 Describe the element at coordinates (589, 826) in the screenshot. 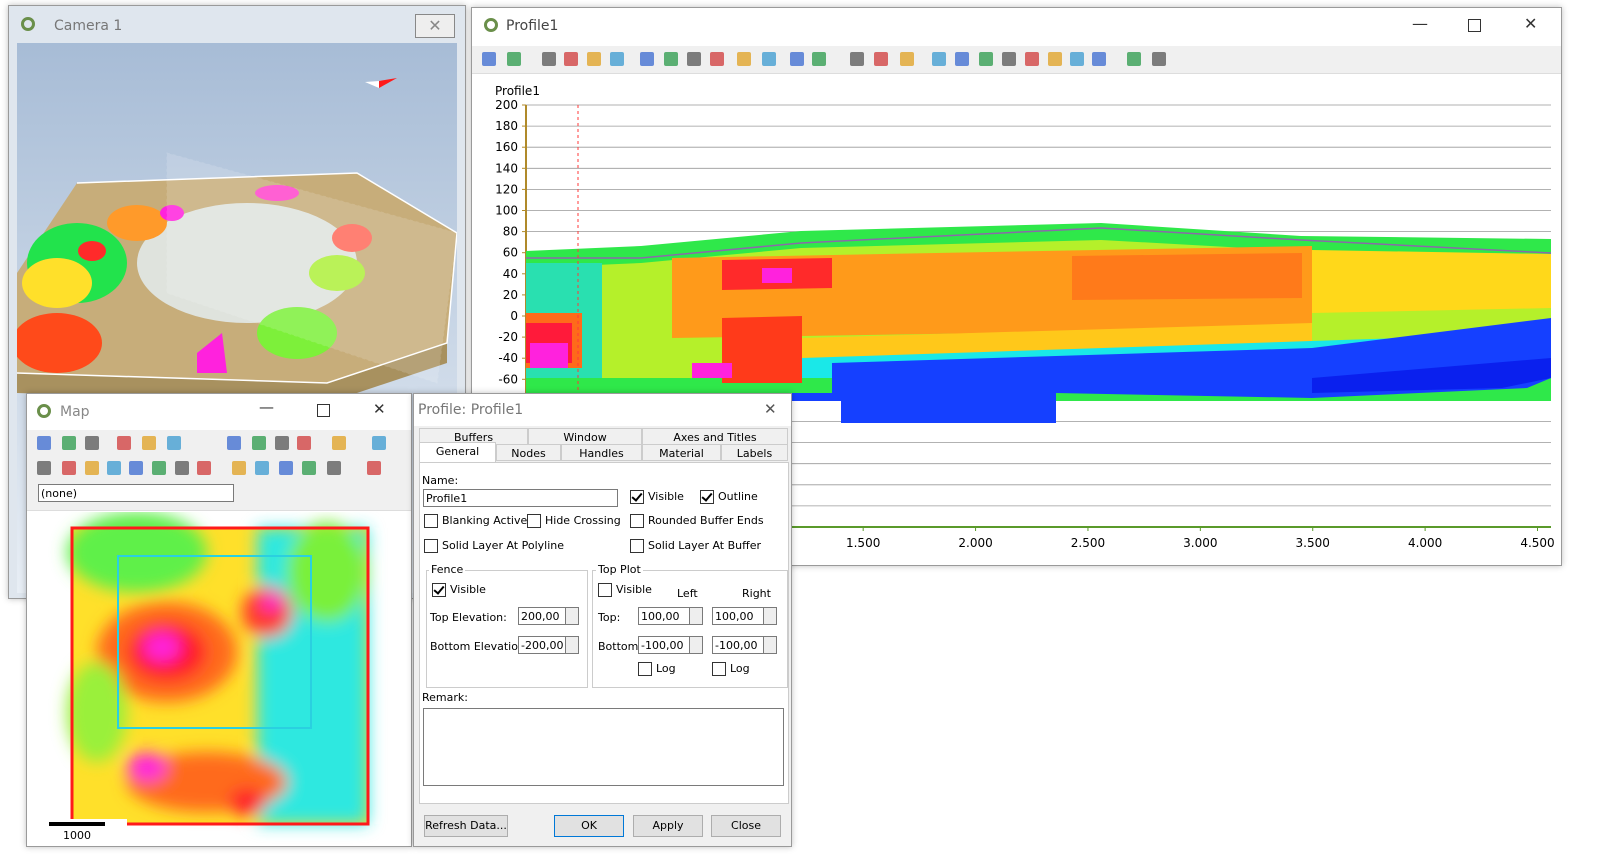

I see `button: OK` at that location.